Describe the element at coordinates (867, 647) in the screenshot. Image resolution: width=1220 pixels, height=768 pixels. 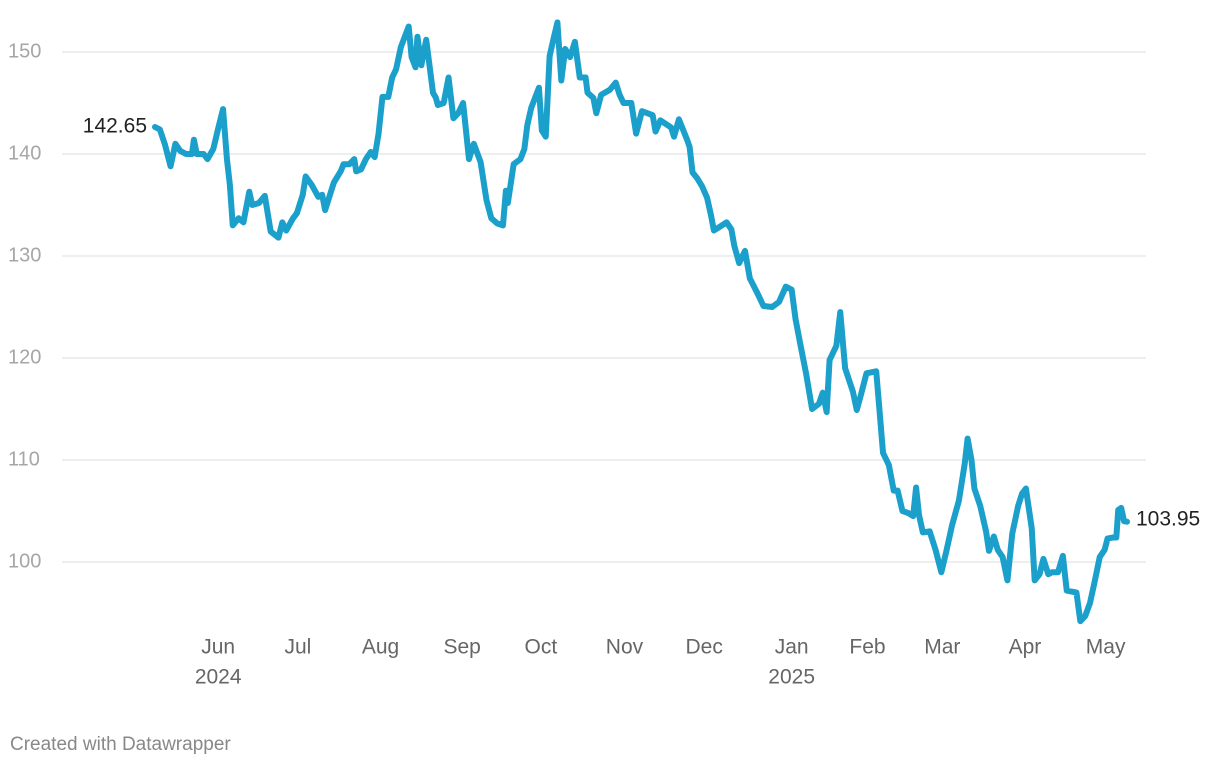
I see `x-tick-label: Feb` at that location.